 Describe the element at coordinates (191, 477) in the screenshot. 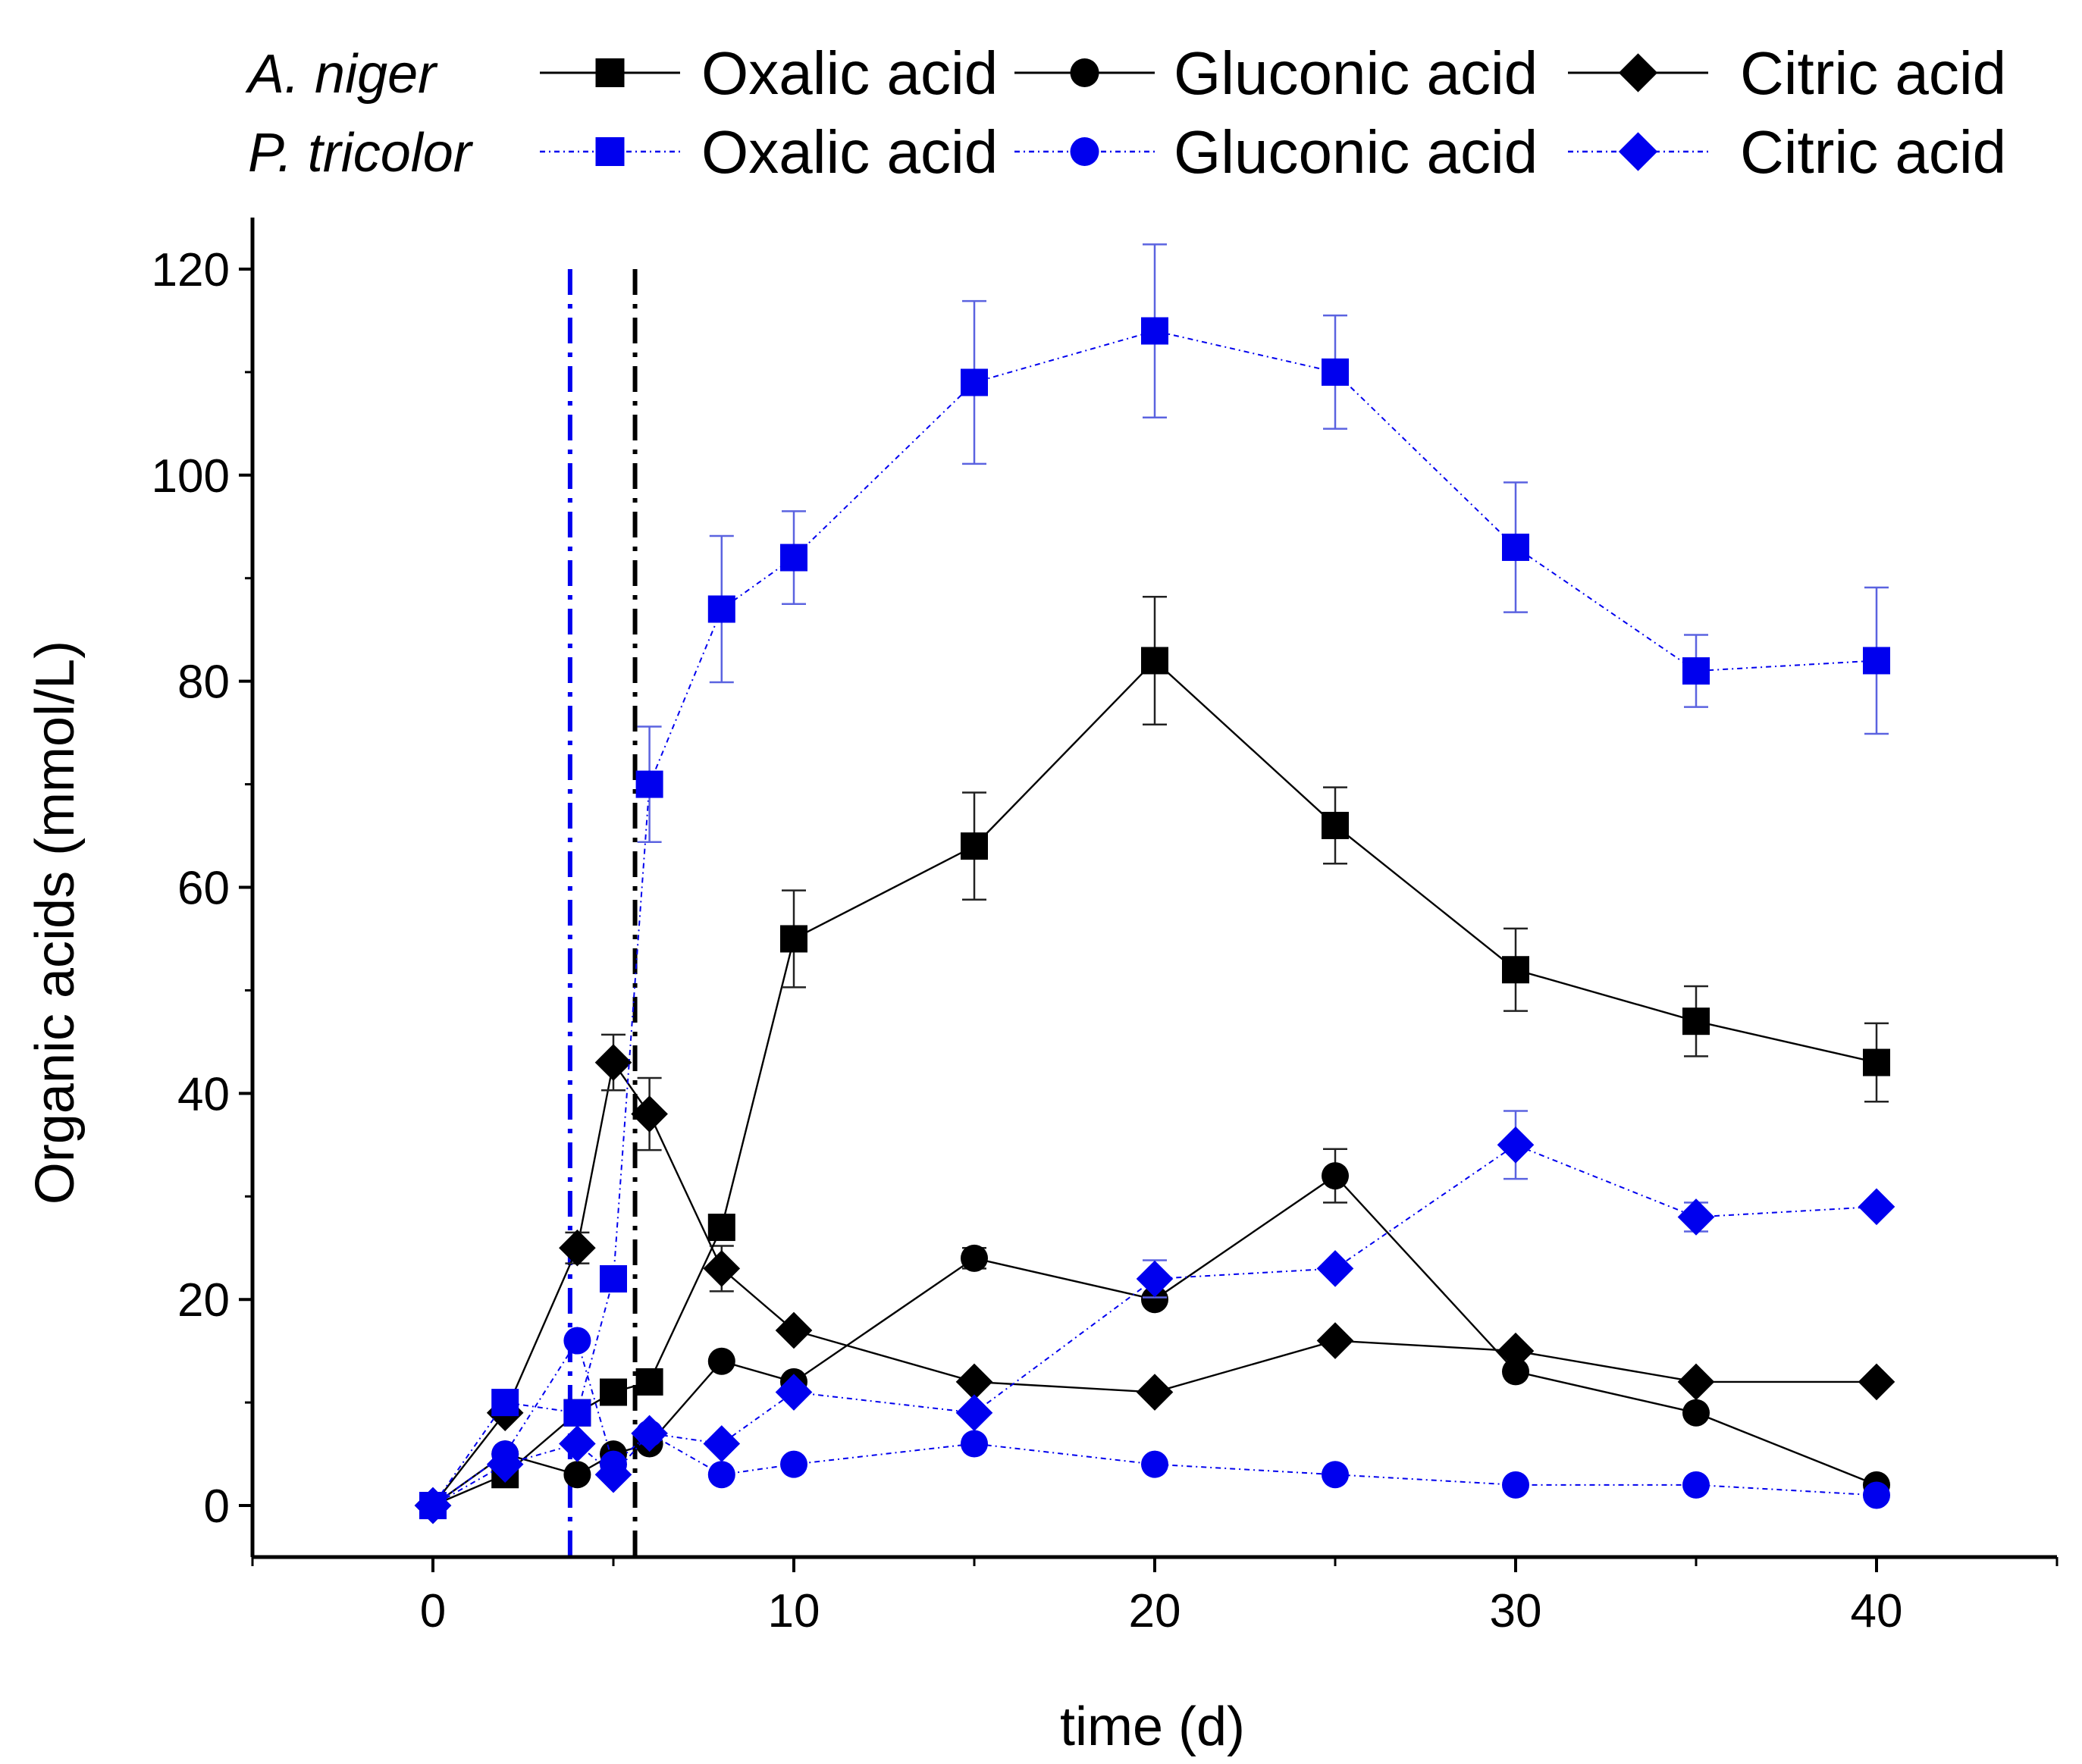

I see `y-tick-label: 100` at that location.